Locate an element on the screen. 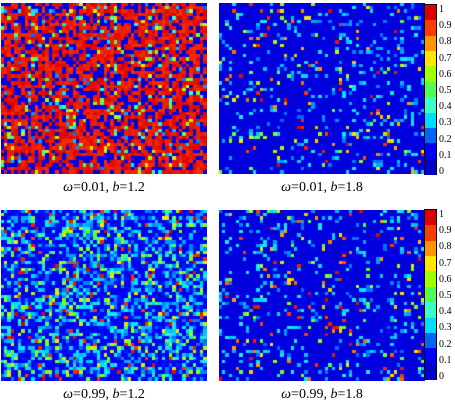 This screenshot has width=455, height=408. colorbar-ticks-bottom: 1 0.9 0.8 0.7 0.6 0.5 0.4 0.3 0.2 0.1 0 is located at coordinates (447, 295).